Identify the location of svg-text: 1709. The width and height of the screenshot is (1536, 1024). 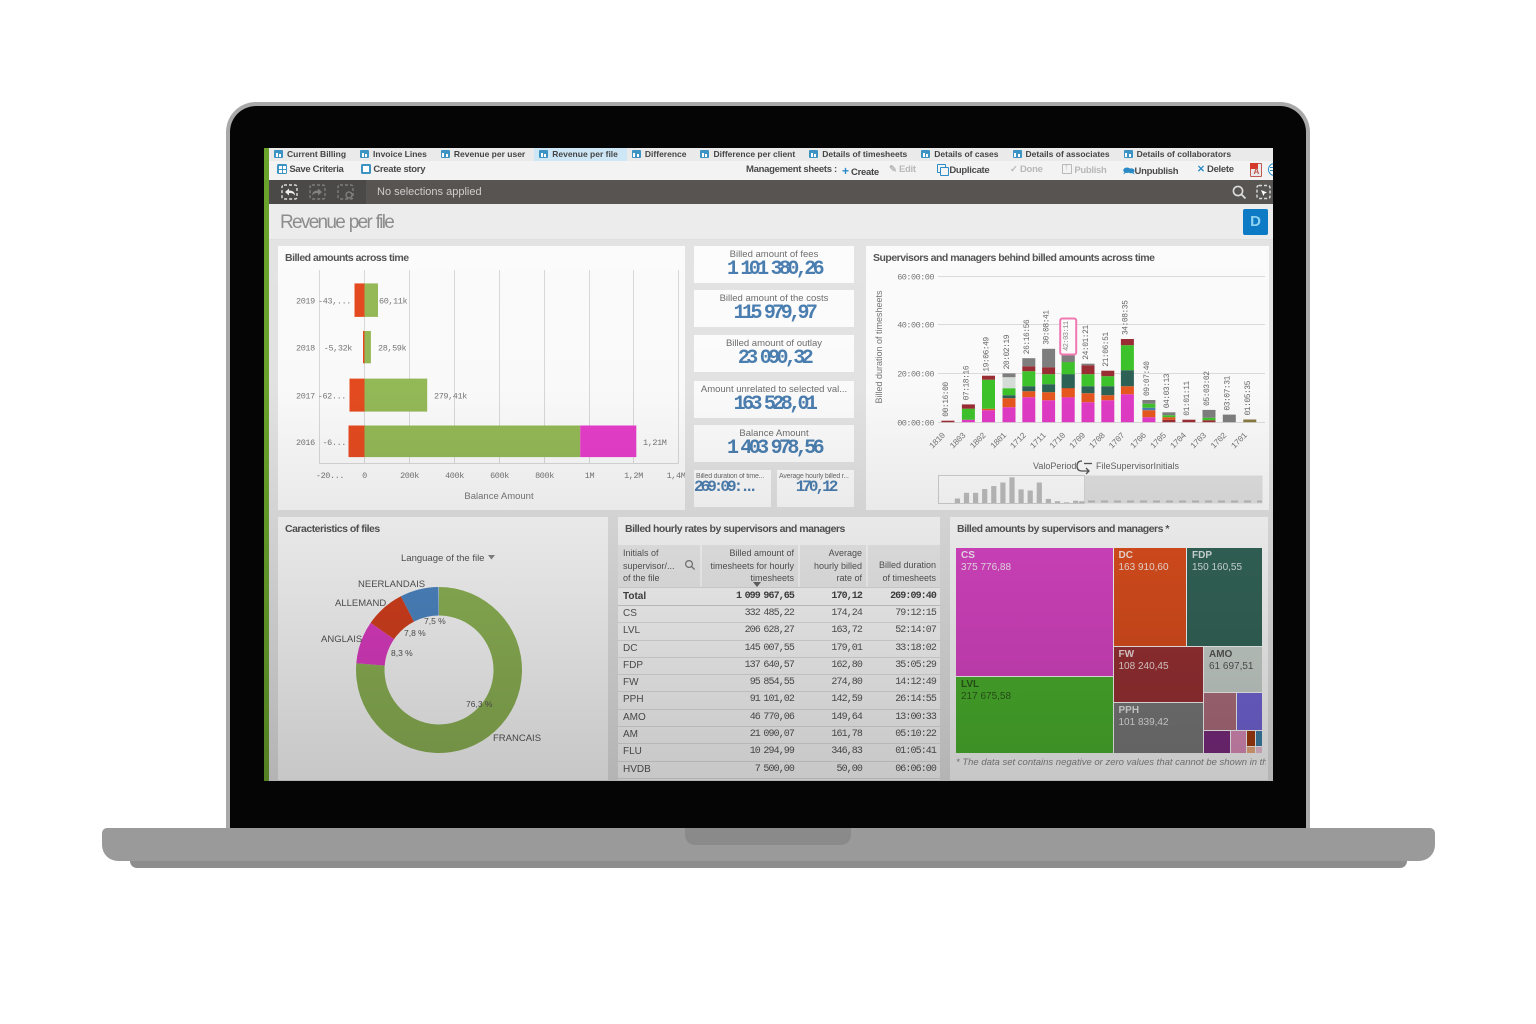
(1078, 441).